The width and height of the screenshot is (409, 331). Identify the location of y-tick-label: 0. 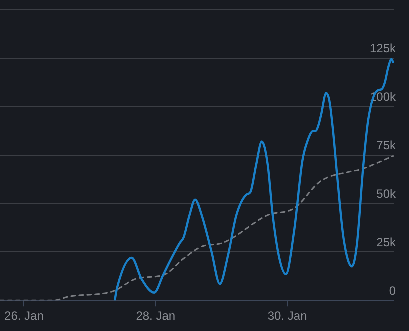
(392, 291).